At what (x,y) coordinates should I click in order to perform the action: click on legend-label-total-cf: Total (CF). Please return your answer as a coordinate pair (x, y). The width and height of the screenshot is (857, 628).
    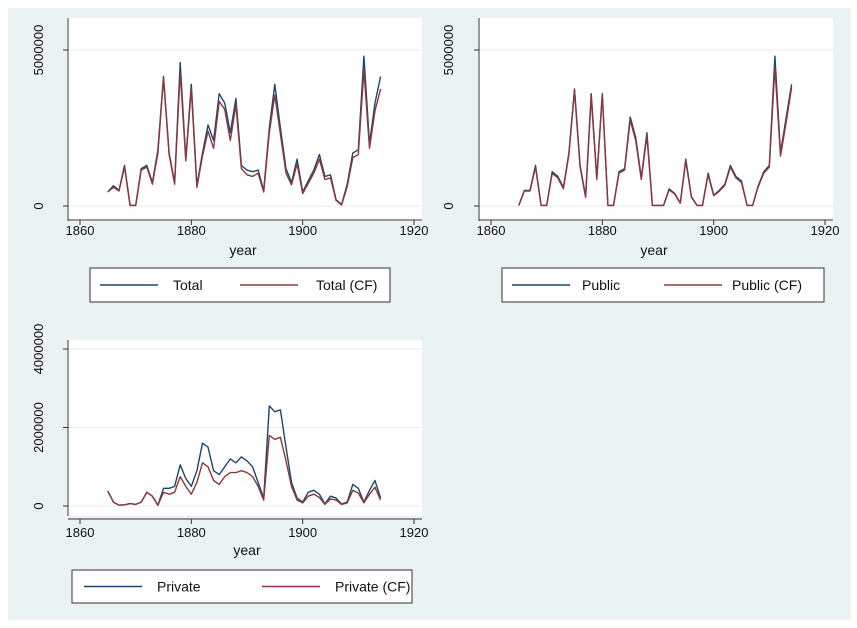
    Looking at the image, I should click on (346, 285).